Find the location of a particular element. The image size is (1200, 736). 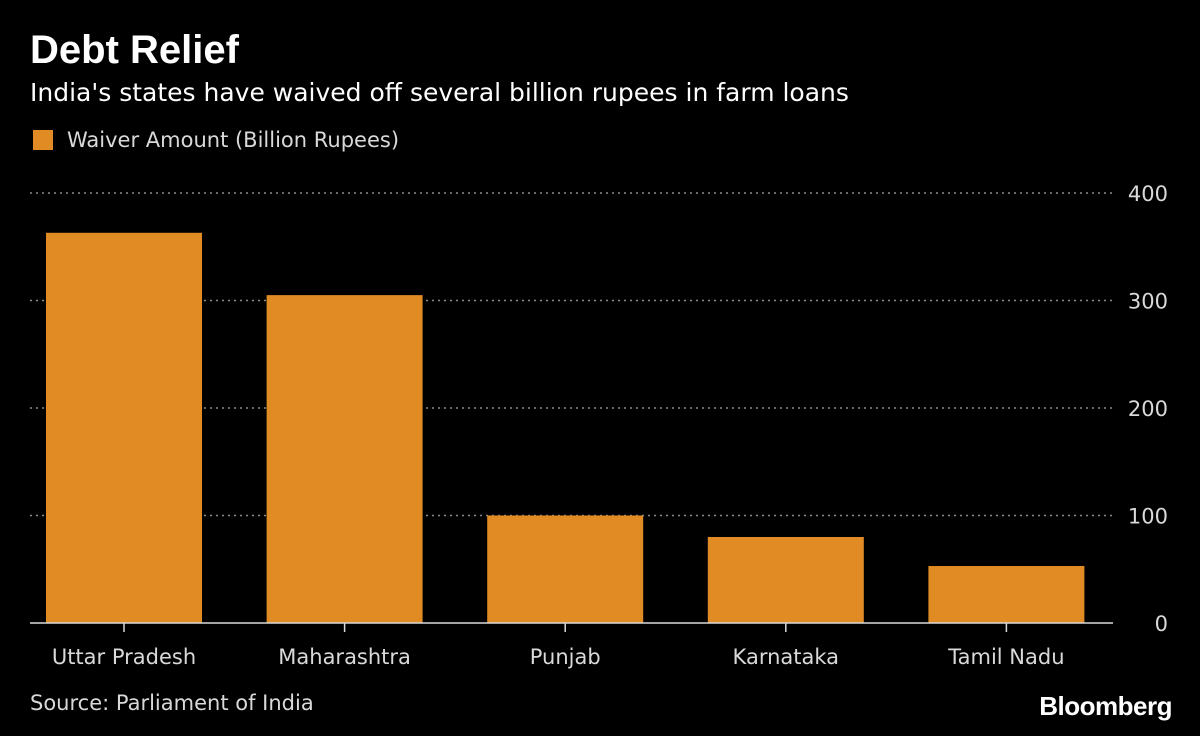

source-note: Source: Parliament of India is located at coordinates (172, 703).